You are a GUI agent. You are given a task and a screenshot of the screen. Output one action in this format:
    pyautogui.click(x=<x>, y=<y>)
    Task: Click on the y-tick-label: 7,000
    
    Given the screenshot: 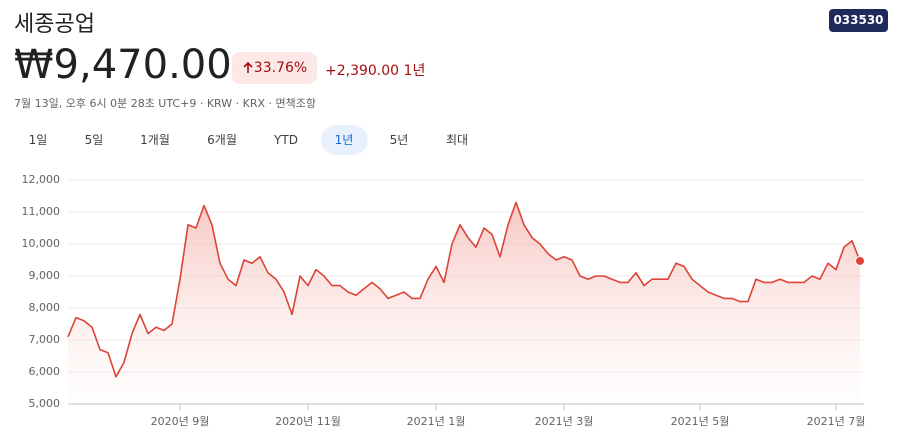 What is the action you would take?
    pyautogui.click(x=45, y=339)
    